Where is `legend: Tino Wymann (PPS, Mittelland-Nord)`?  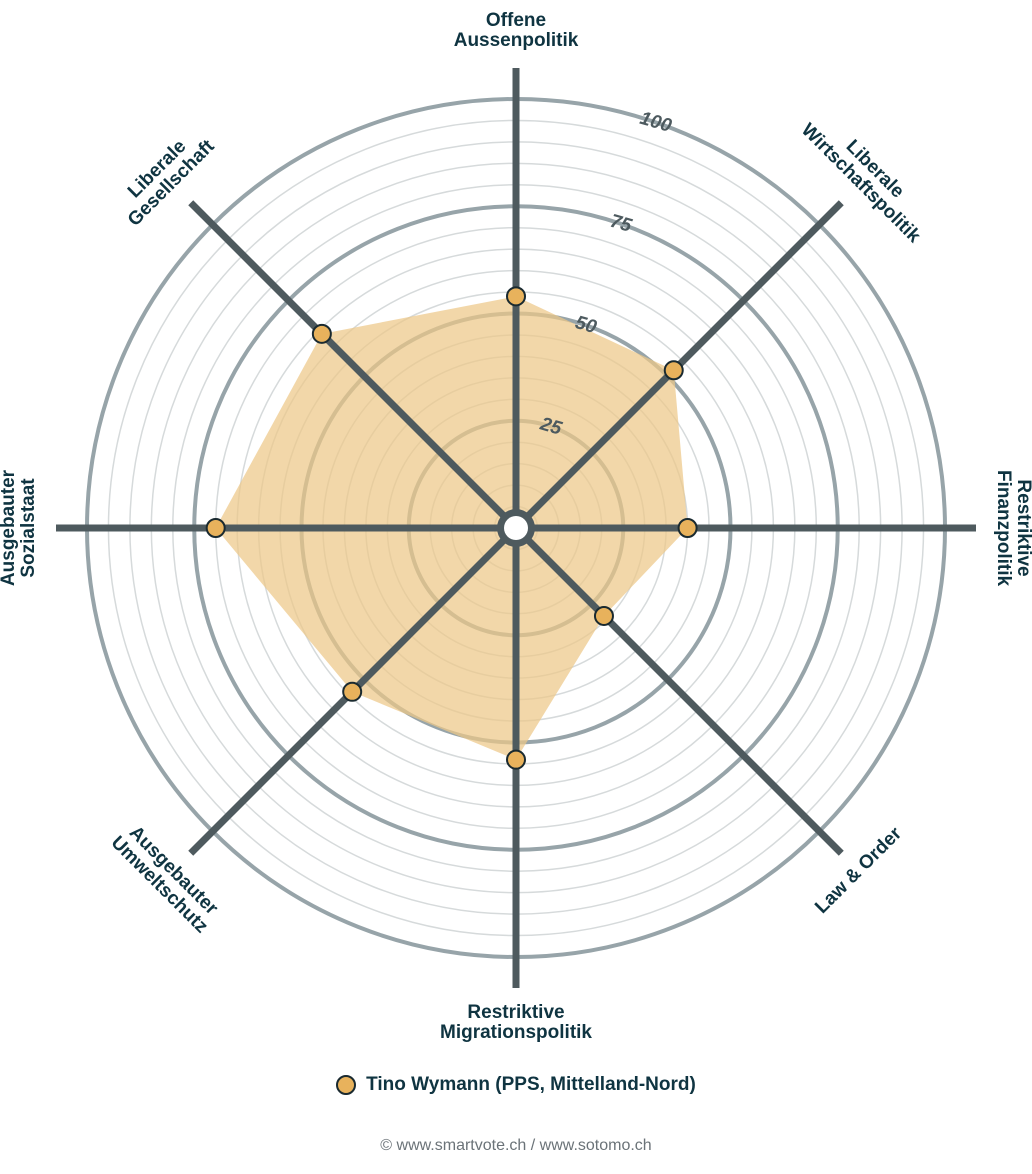 legend: Tino Wymann (PPS, Mittelland-Nord) is located at coordinates (516, 1085).